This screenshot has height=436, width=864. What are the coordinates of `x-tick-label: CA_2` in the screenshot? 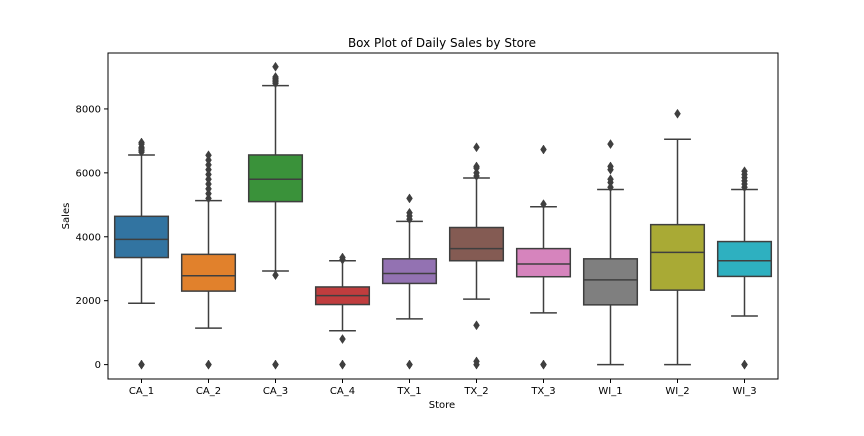 It's located at (208, 391).